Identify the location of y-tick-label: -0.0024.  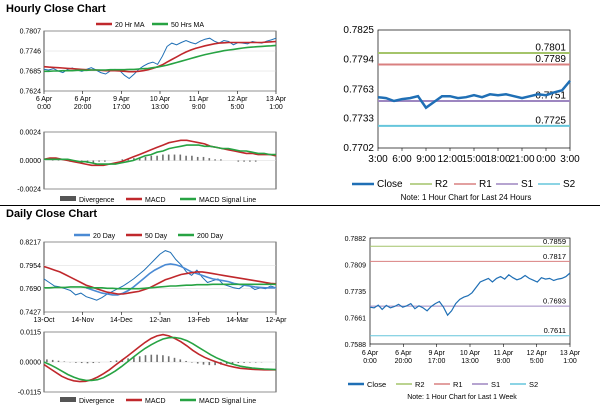
(29, 190).